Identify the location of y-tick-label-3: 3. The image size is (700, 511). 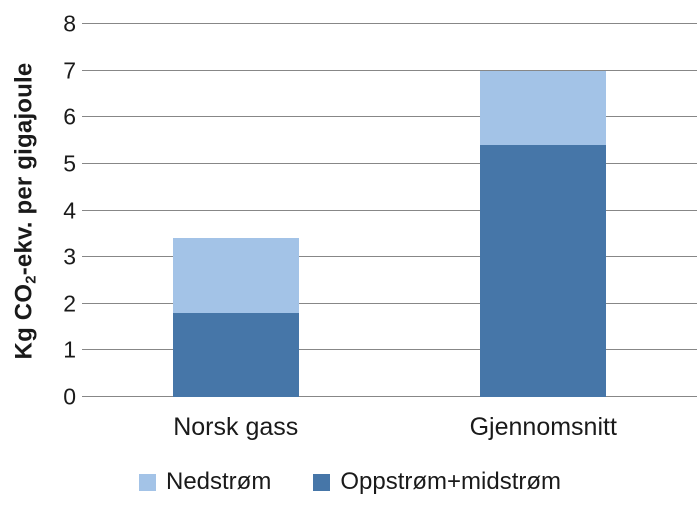
(69, 256).